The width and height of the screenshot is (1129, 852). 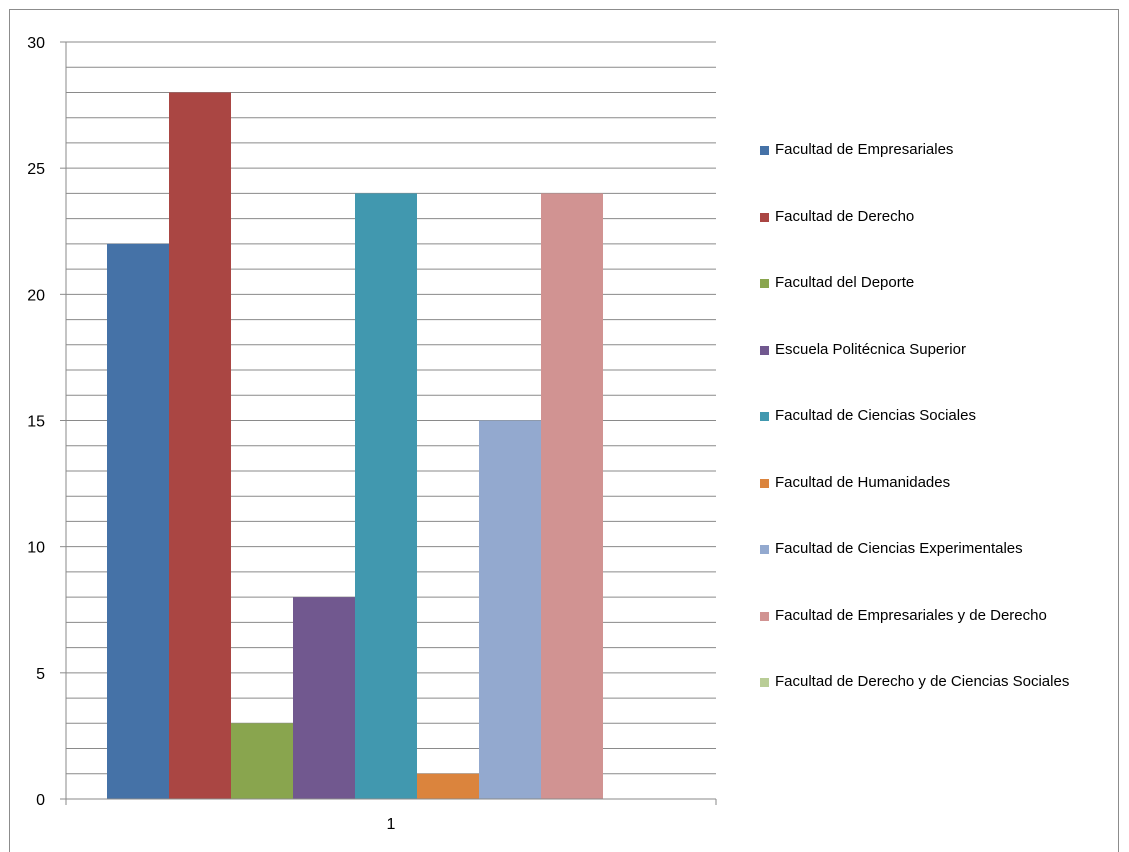 I want to click on legend-item: Facultad de Ciencias Experimentales, so click(x=891, y=549).